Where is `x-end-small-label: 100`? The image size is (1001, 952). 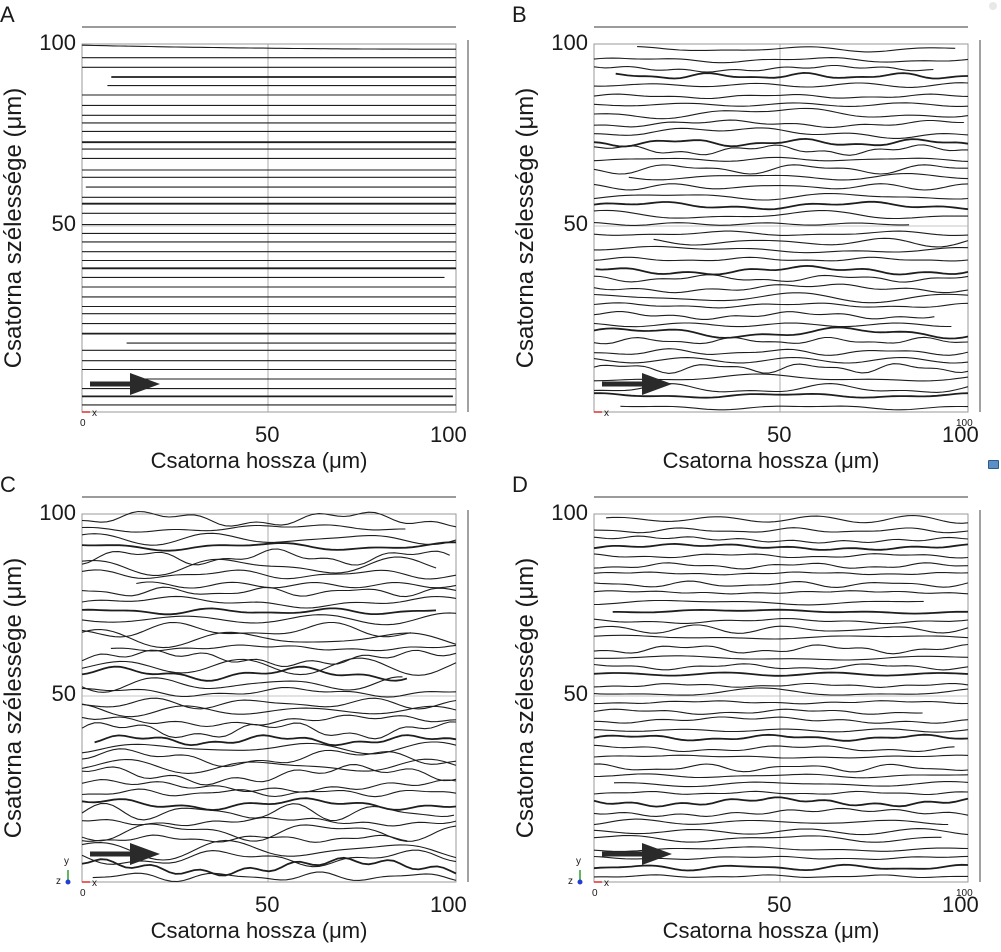 x-end-small-label: 100 is located at coordinates (964, 893).